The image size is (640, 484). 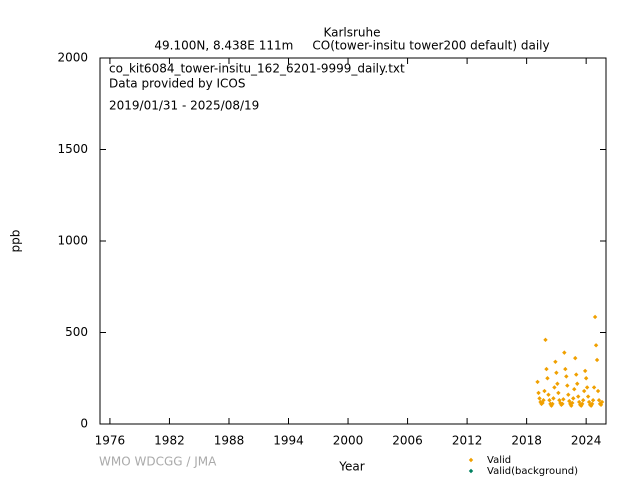 What do you see at coordinates (499, 460) in the screenshot?
I see `legend-label: Valid` at bounding box center [499, 460].